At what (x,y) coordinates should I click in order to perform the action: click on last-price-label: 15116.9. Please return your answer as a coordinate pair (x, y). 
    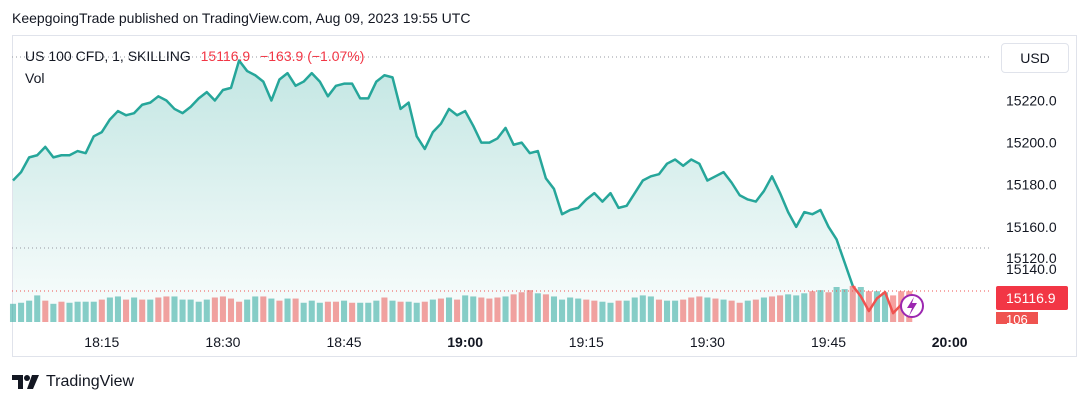
    Looking at the image, I should click on (1031, 298).